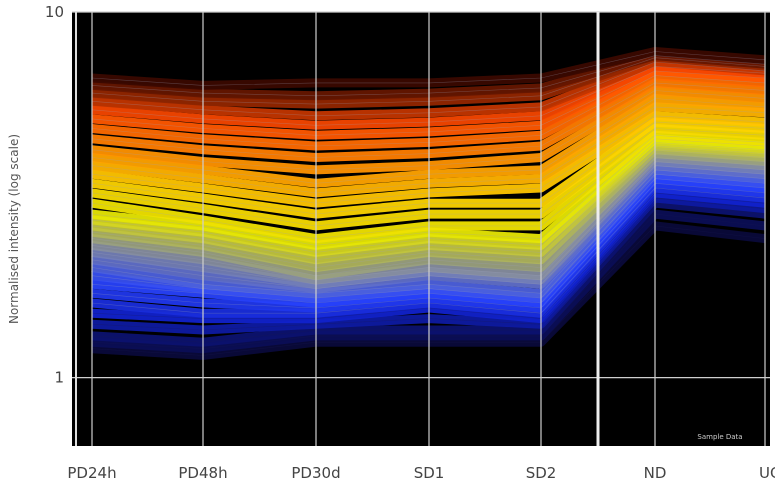 The height and width of the screenshot is (487, 775). What do you see at coordinates (315, 473) in the screenshot?
I see `x-tick-label: PD30d` at bounding box center [315, 473].